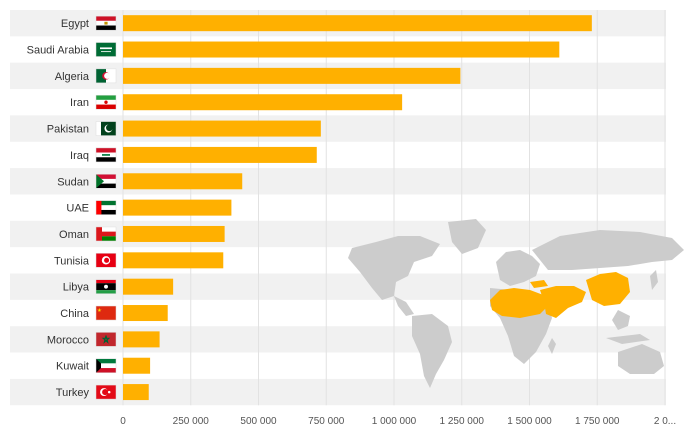 The width and height of the screenshot is (700, 433). What do you see at coordinates (106, 365) in the screenshot?
I see `kuwait-flag-icon` at bounding box center [106, 365].